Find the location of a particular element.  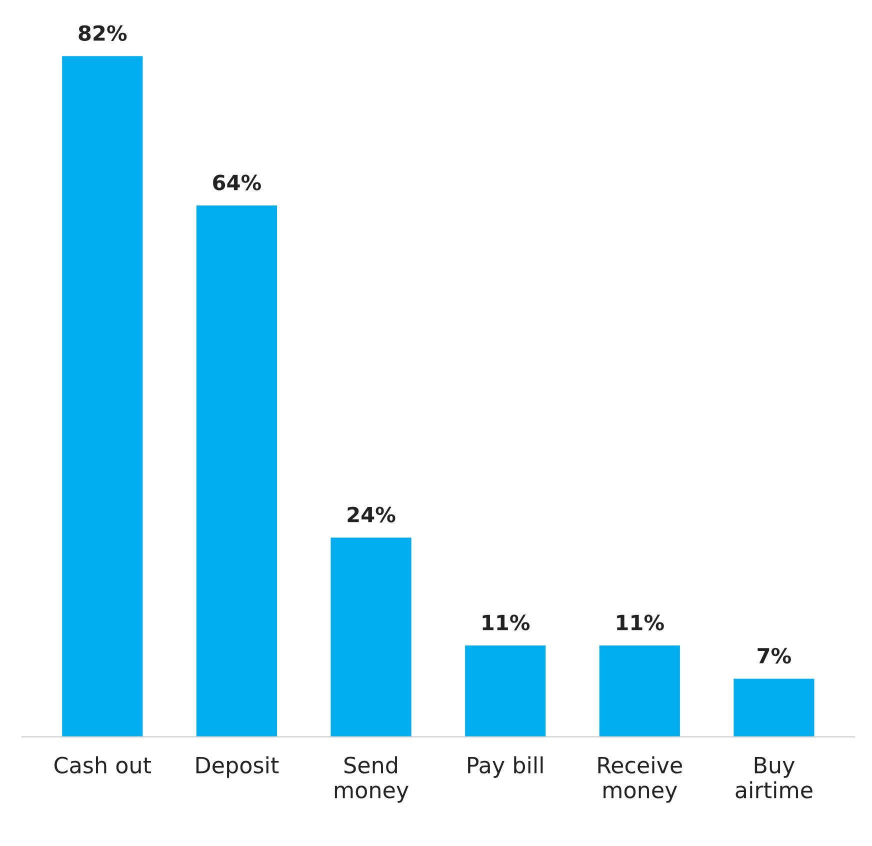

x-tick-label: Cash out is located at coordinates (102, 765).